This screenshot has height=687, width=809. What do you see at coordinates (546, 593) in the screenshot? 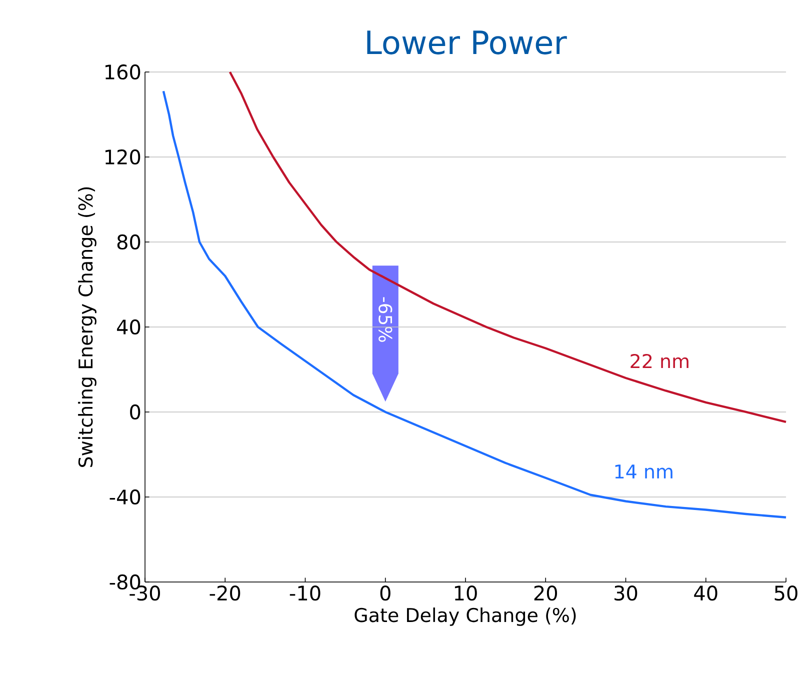
I see `x-tick-label: 20` at bounding box center [546, 593].